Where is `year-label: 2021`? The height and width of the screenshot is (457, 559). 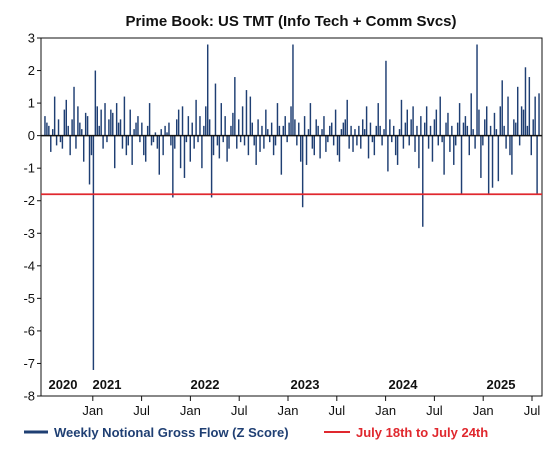 year-label: 2021 is located at coordinates (107, 384).